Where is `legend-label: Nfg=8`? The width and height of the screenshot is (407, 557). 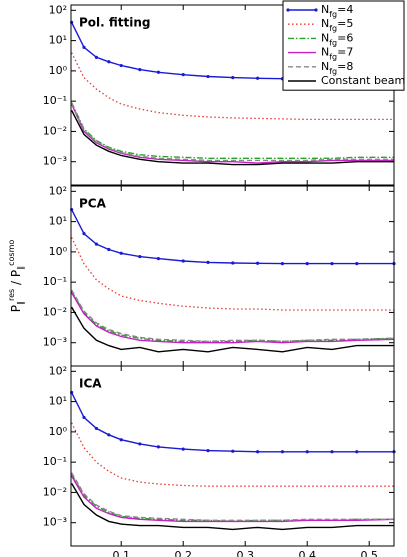
legend-label: Nfg=8 is located at coordinates (337, 68).